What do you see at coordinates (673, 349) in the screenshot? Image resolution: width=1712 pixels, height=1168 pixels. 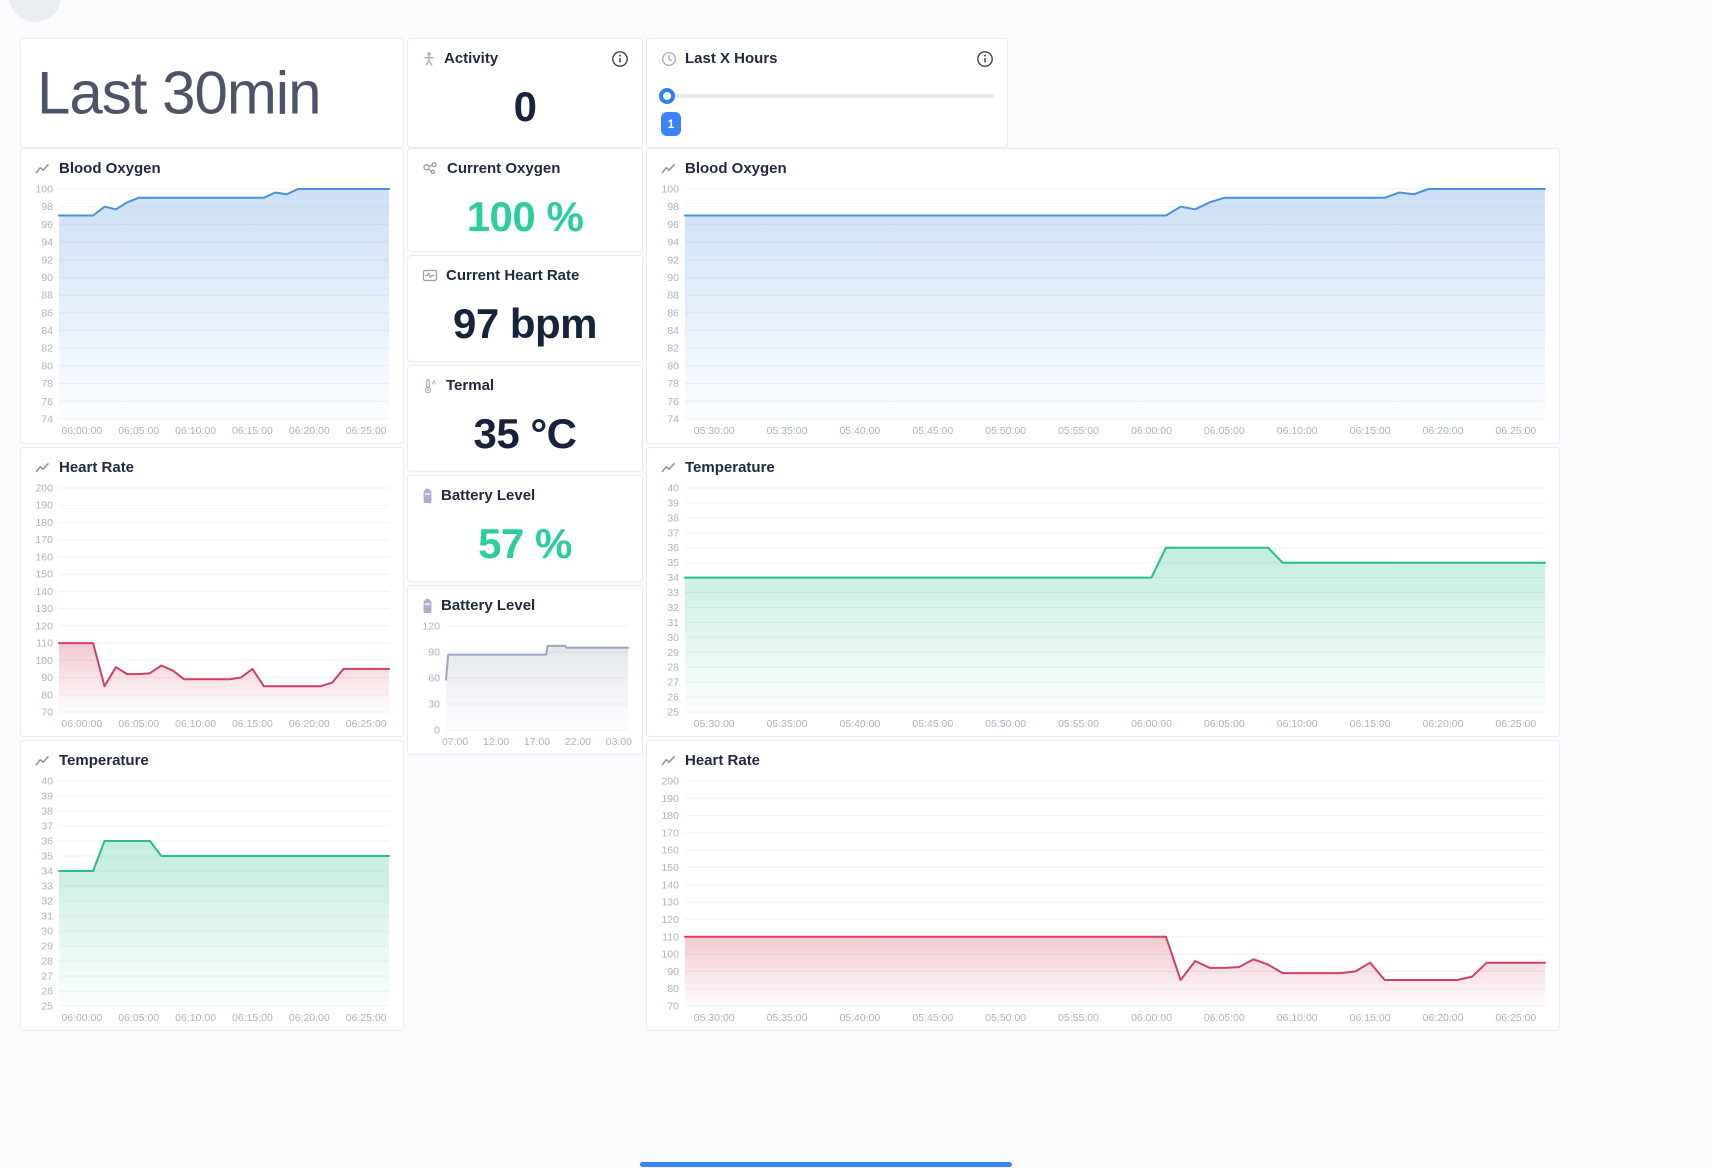 I see `svg-text: 82` at bounding box center [673, 349].